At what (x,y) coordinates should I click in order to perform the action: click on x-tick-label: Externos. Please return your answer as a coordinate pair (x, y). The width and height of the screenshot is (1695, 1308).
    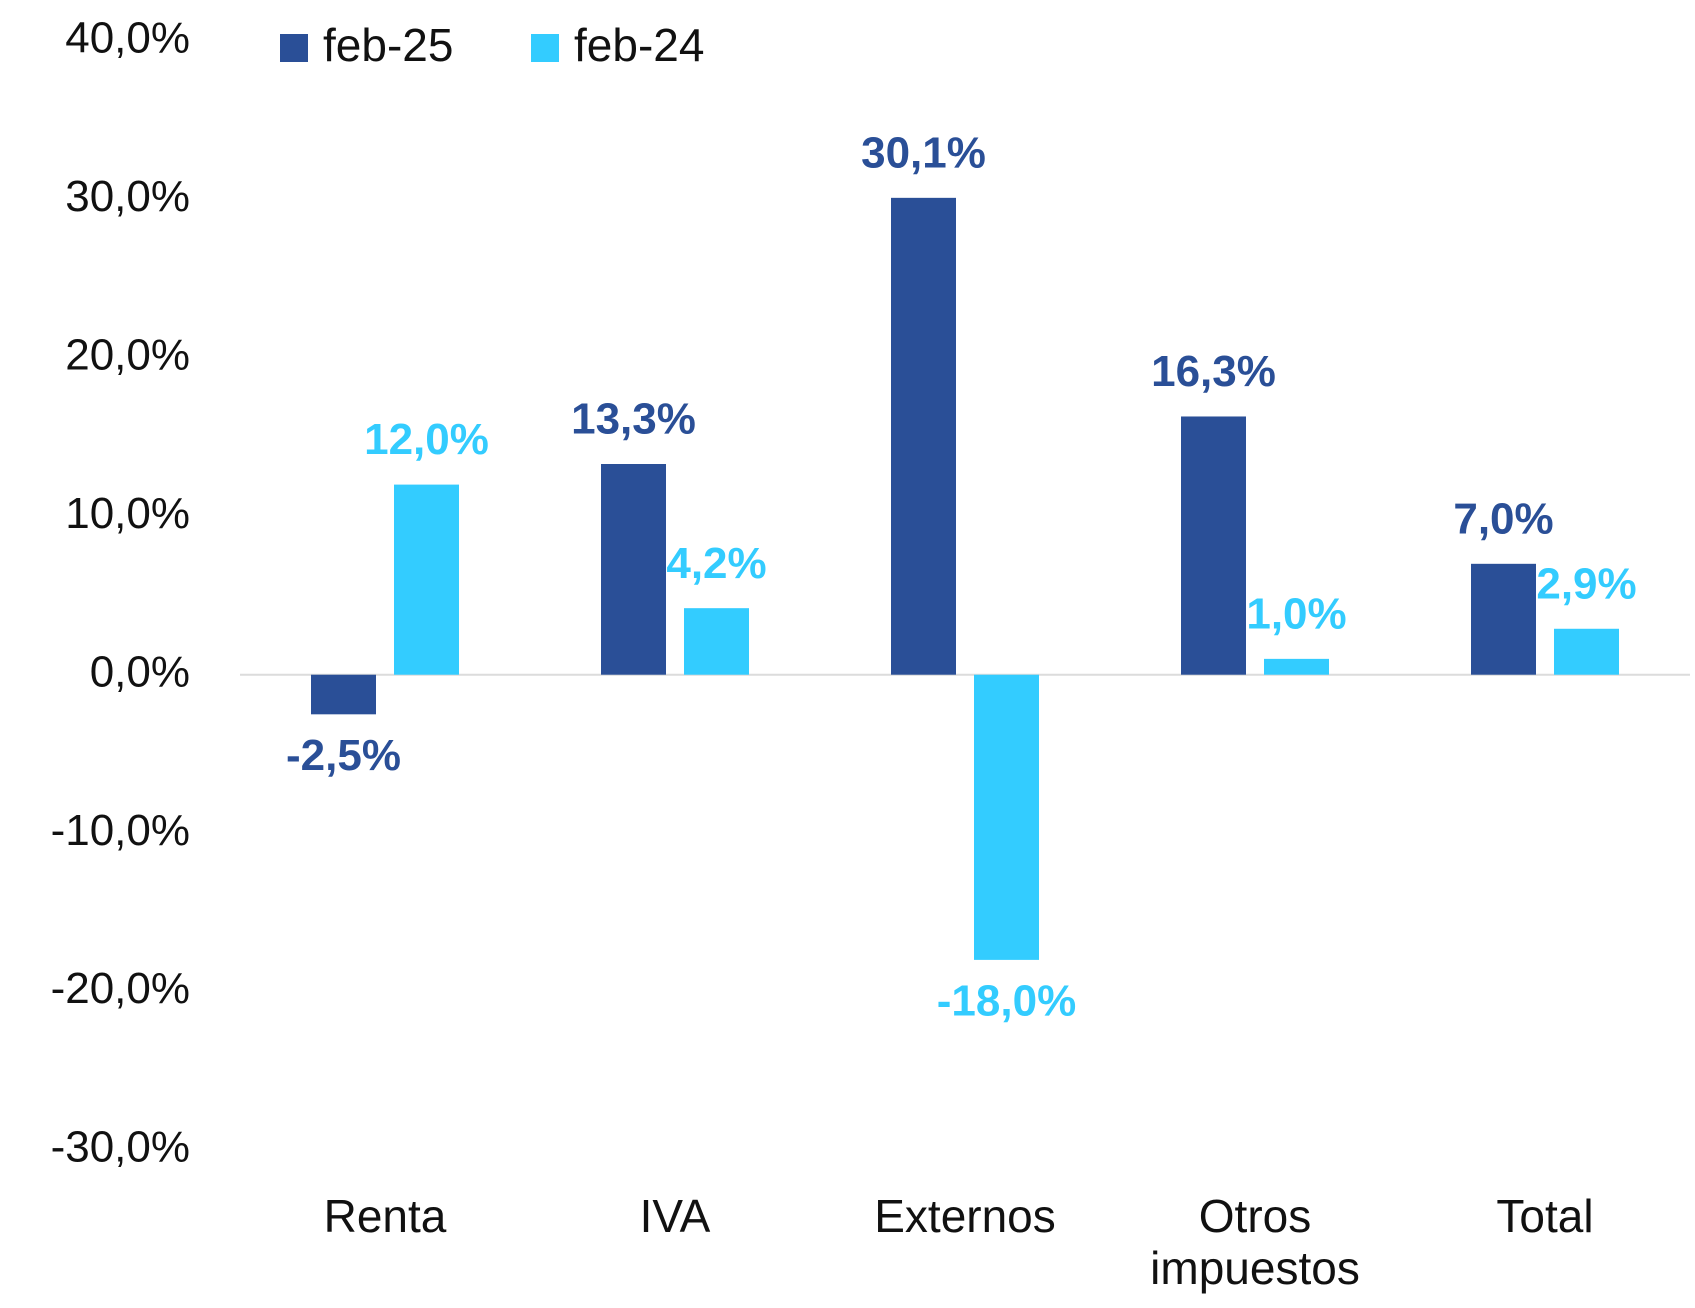
    Looking at the image, I should click on (965, 1216).